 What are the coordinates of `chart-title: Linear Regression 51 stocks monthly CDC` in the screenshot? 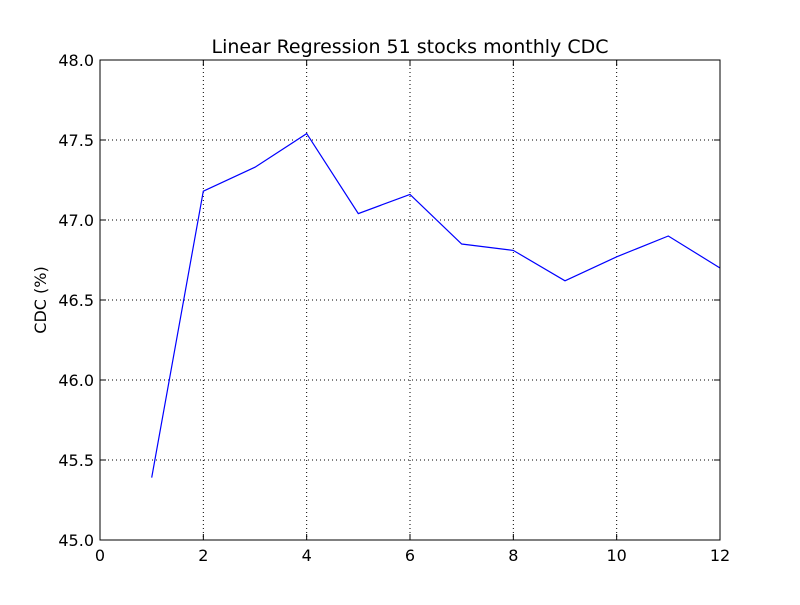 It's located at (409, 47).